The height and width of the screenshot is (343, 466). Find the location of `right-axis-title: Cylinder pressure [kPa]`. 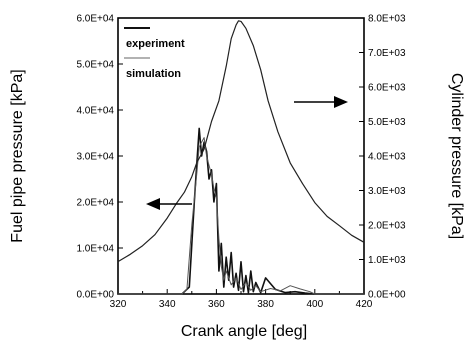

right-axis-title: Cylinder pressure [kPa] is located at coordinates (456, 156).